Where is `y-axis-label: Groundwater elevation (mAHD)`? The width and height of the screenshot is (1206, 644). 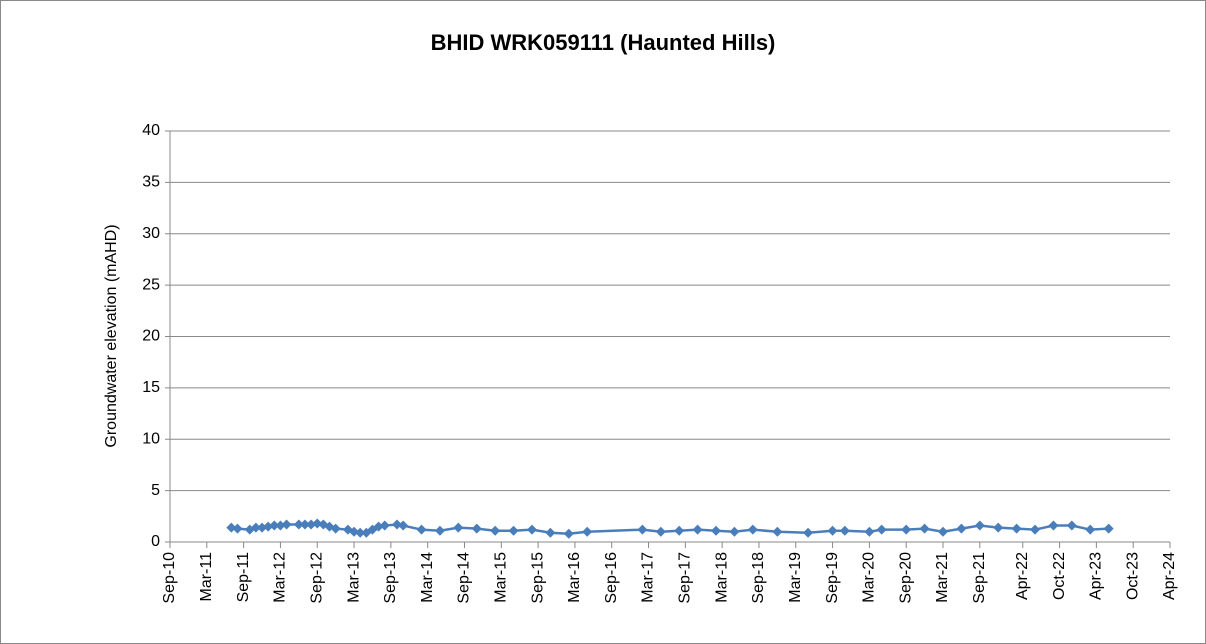 y-axis-label: Groundwater elevation (mAHD) is located at coordinates (111, 335).